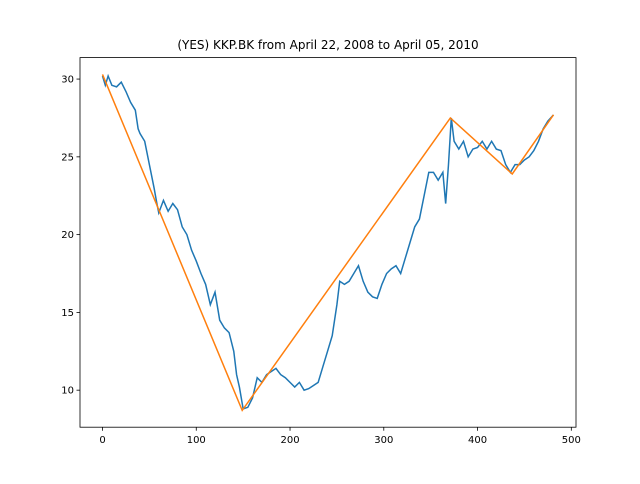  Describe the element at coordinates (477, 440) in the screenshot. I see `x-tick-label: 400` at that location.